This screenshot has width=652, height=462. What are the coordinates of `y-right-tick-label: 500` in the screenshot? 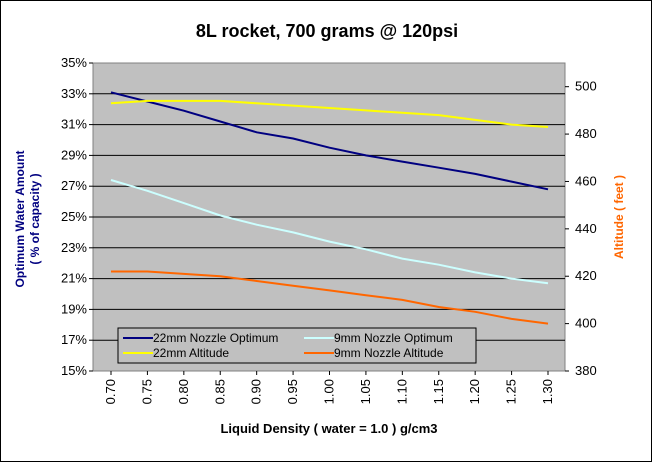 It's located at (586, 86).